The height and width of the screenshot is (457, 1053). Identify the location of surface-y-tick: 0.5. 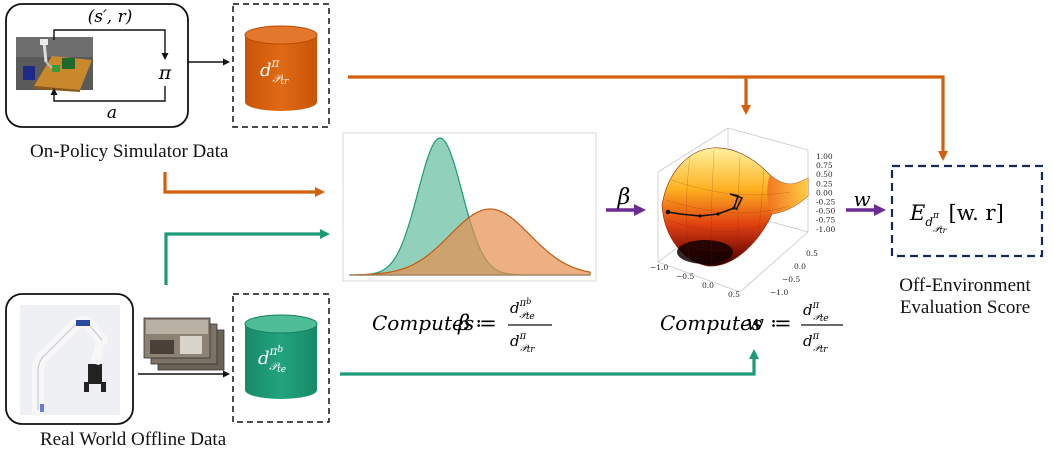
(812, 253).